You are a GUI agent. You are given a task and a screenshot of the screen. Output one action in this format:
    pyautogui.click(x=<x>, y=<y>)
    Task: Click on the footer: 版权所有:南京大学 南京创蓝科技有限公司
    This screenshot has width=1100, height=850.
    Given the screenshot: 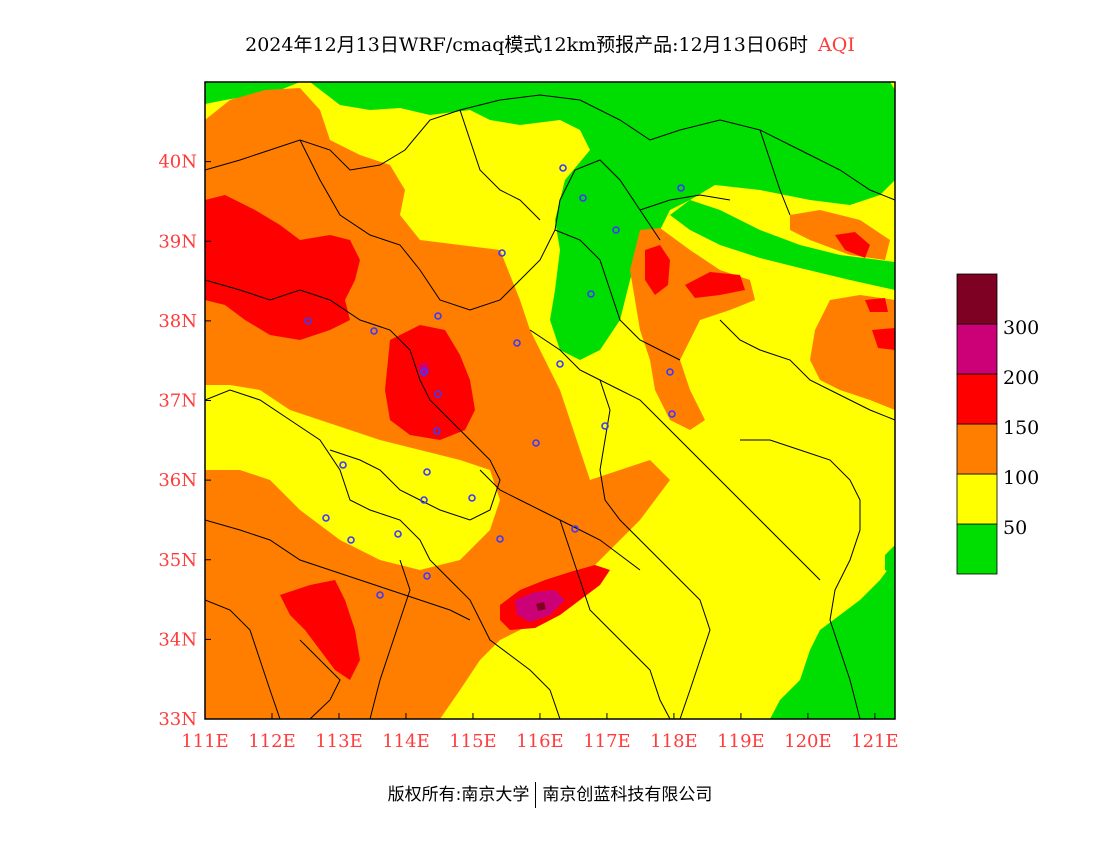 What is the action you would take?
    pyautogui.click(x=550, y=794)
    